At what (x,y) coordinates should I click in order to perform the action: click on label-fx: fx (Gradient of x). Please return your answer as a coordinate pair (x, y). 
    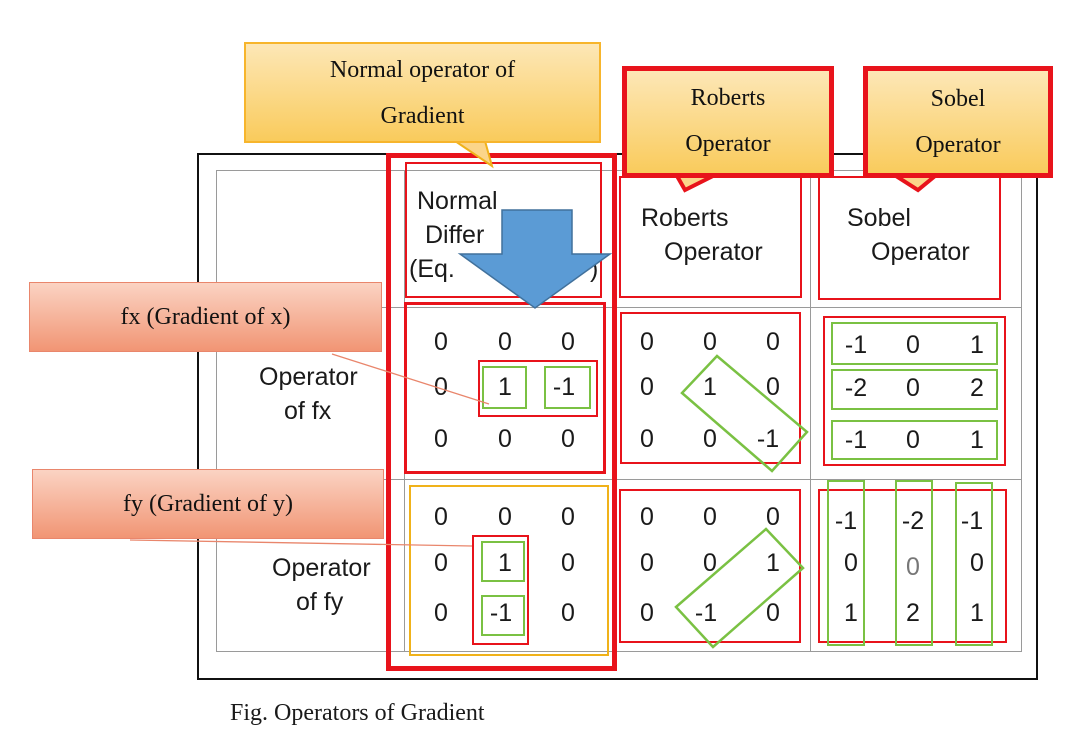
    Looking at the image, I should click on (205, 317).